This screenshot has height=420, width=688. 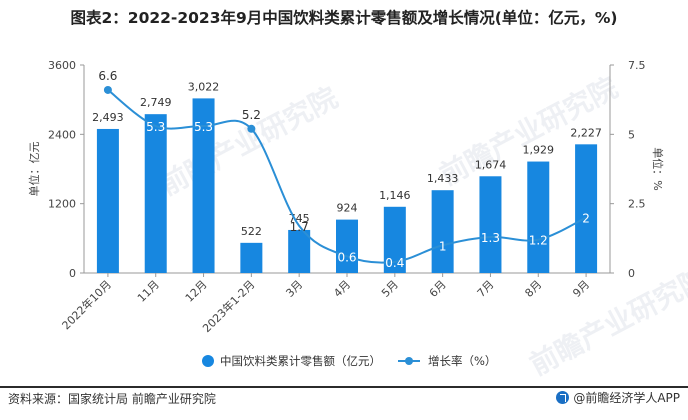 I want to click on growth-rate-label: 1.7, so click(x=299, y=227).